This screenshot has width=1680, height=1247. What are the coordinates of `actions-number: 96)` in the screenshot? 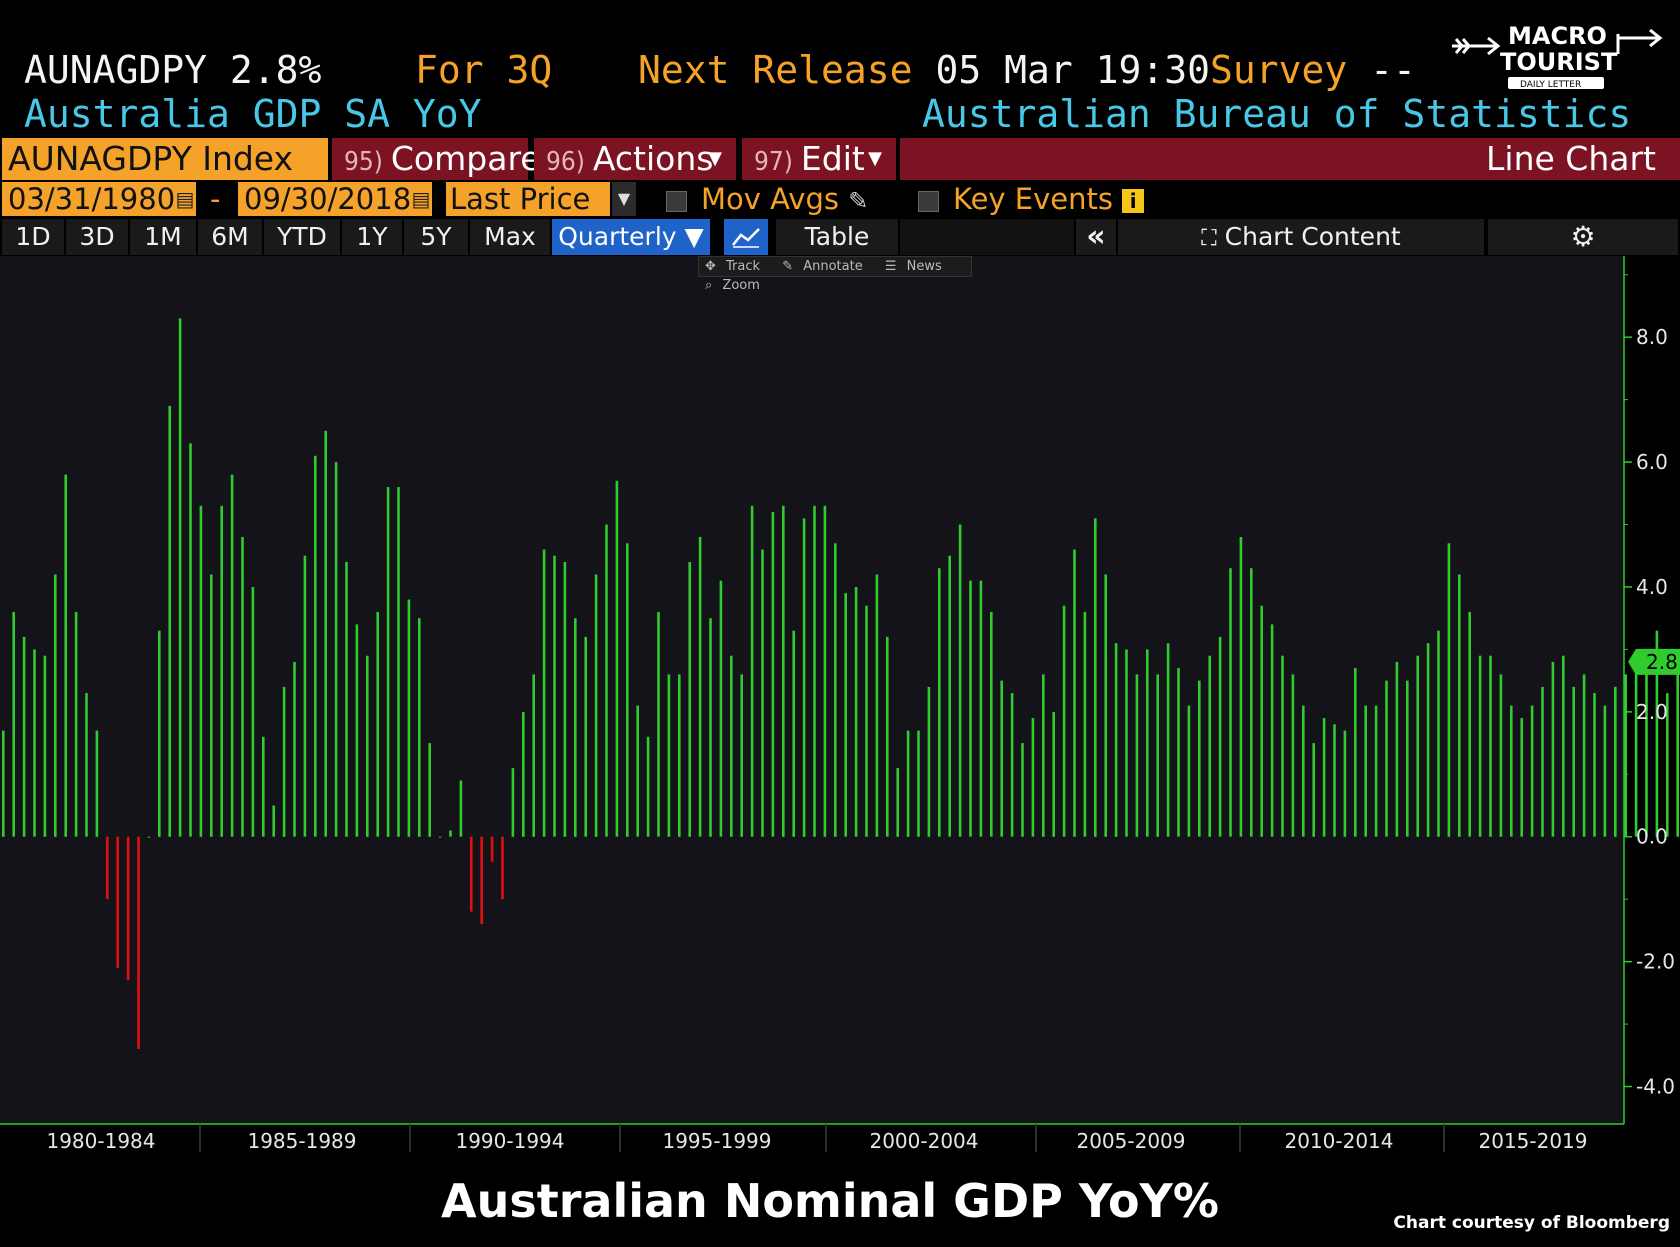 It's located at (565, 162).